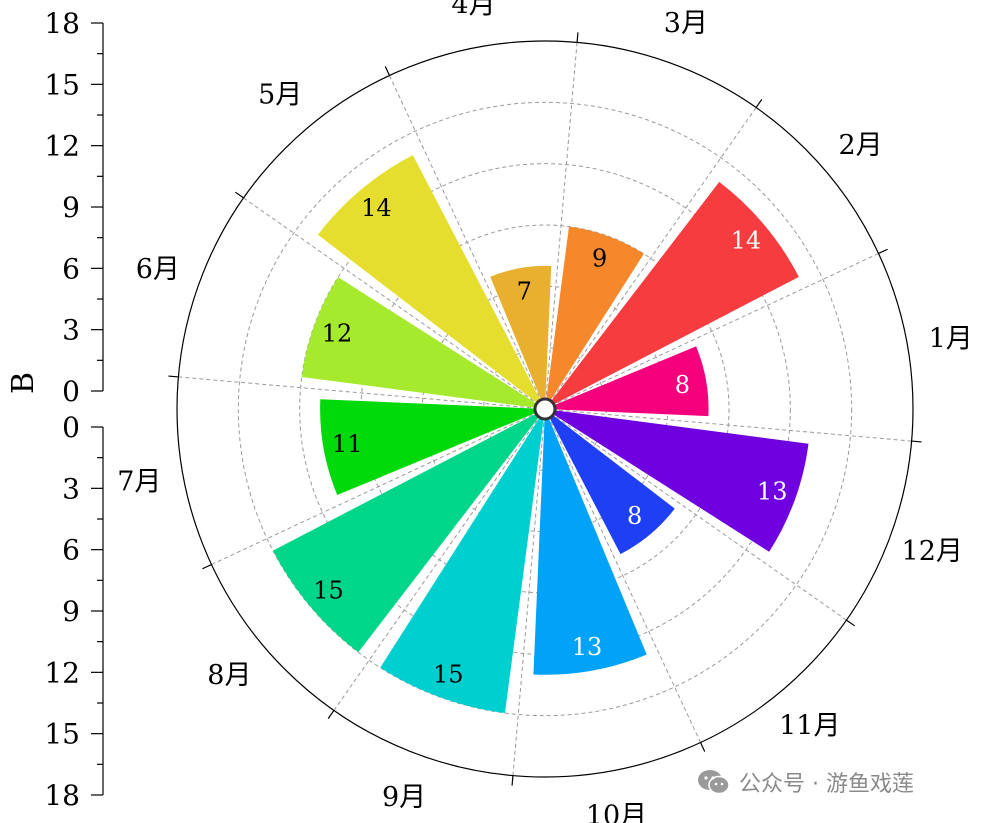 This screenshot has height=823, width=985. Describe the element at coordinates (809, 726) in the screenshot. I see `month-label: 11月` at that location.